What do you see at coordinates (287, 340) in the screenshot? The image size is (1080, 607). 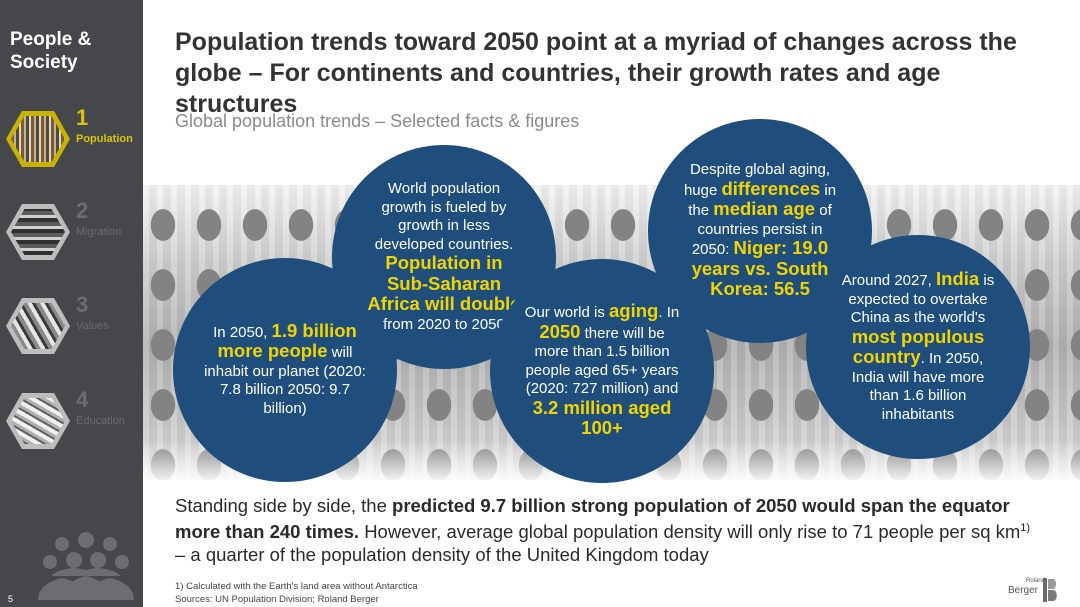 I see `highlight-text: 1.9 billion more people` at bounding box center [287, 340].